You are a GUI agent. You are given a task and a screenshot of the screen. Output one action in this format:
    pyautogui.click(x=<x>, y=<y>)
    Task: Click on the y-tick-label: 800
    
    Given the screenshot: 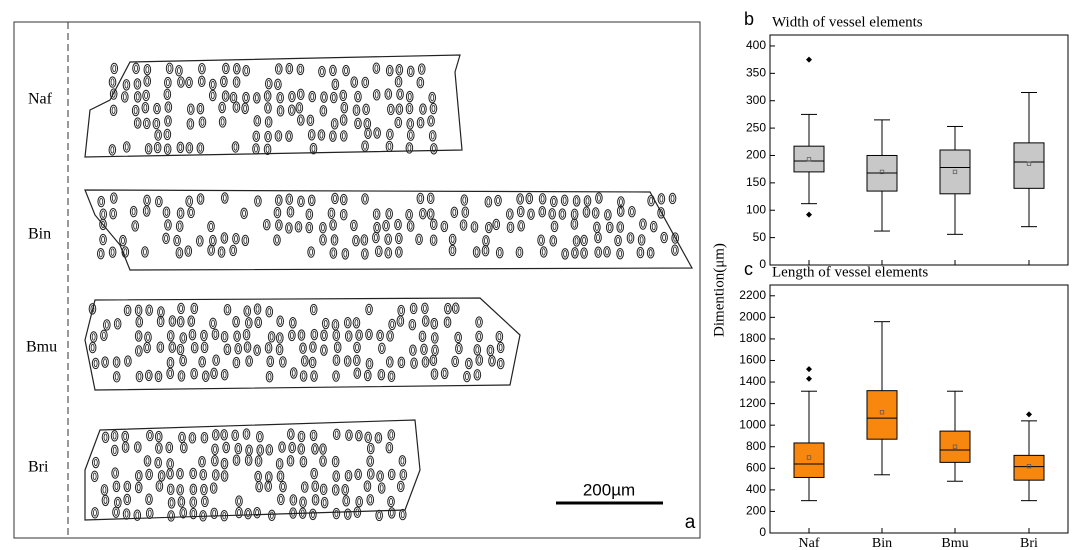 What is the action you would take?
    pyautogui.click(x=756, y=446)
    